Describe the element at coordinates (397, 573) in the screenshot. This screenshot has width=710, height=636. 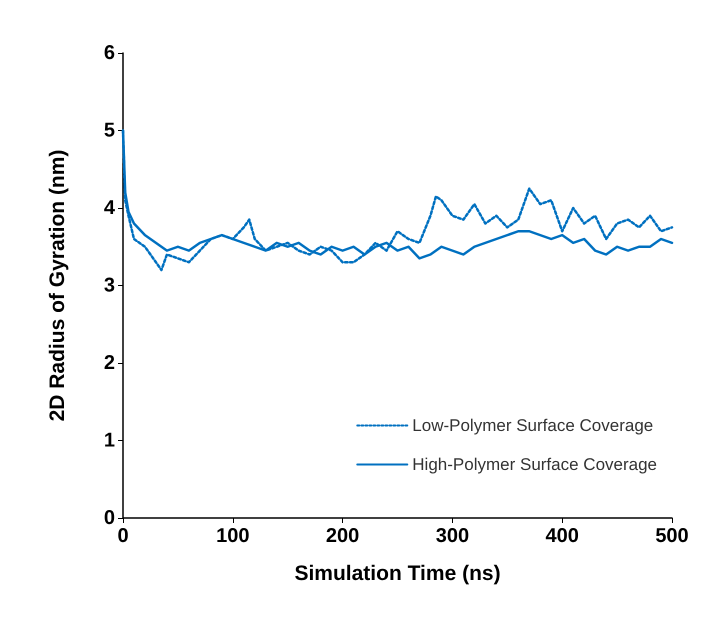
I see `x-axis-title: Simulation Time (ns)` at that location.